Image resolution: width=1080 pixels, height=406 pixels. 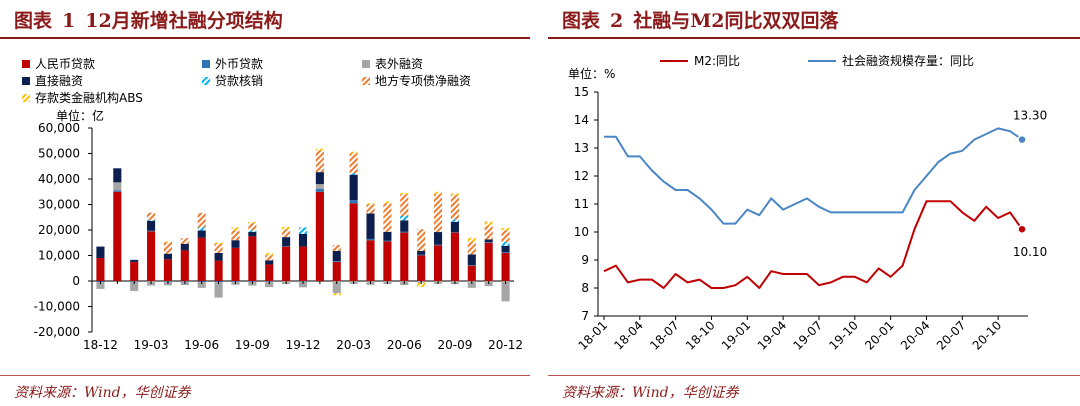 What do you see at coordinates (26, 98) in the screenshot?
I see `legend-swatch-abs` at bounding box center [26, 98].